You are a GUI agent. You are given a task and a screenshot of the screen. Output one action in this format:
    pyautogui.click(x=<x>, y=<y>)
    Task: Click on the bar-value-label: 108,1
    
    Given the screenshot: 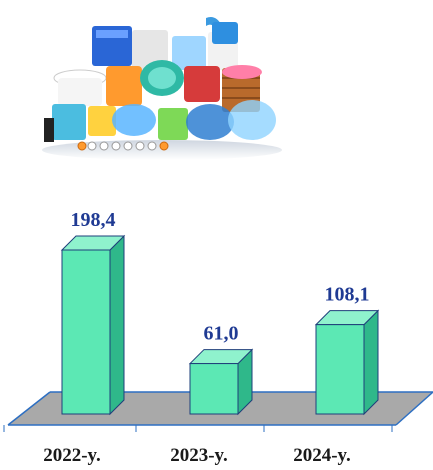 What is the action you would take?
    pyautogui.click(x=347, y=295)
    